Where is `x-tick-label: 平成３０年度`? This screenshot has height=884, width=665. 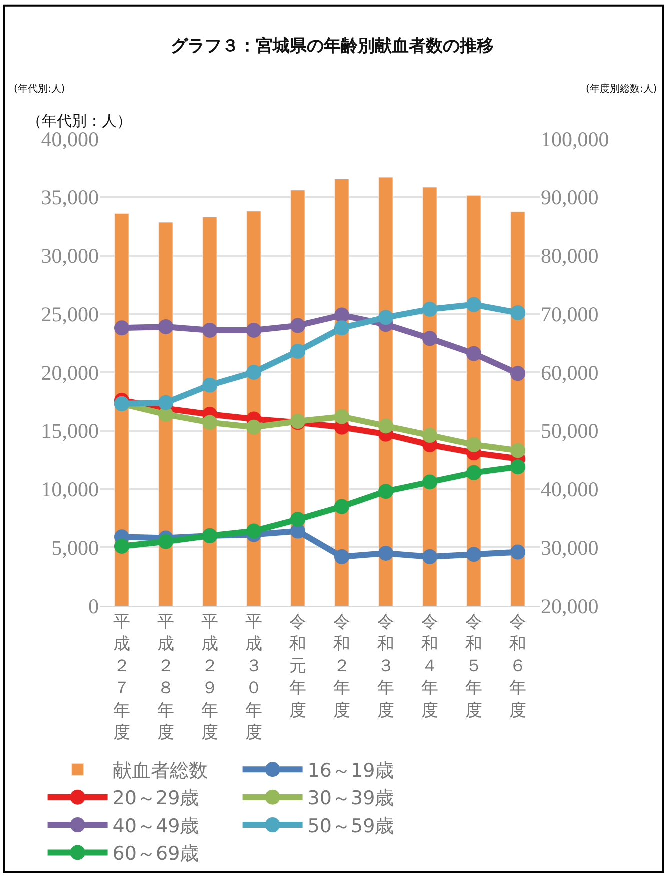
x-tick-label: 平成３０年度 is located at coordinates (254, 677).